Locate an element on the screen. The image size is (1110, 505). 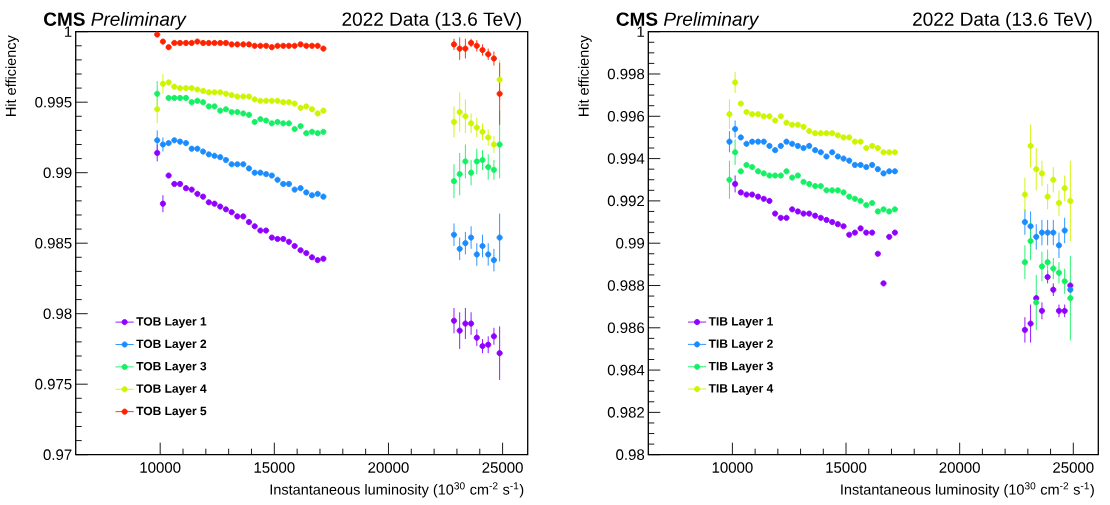
legend-label: TIB Layer 1 is located at coordinates (740, 322).